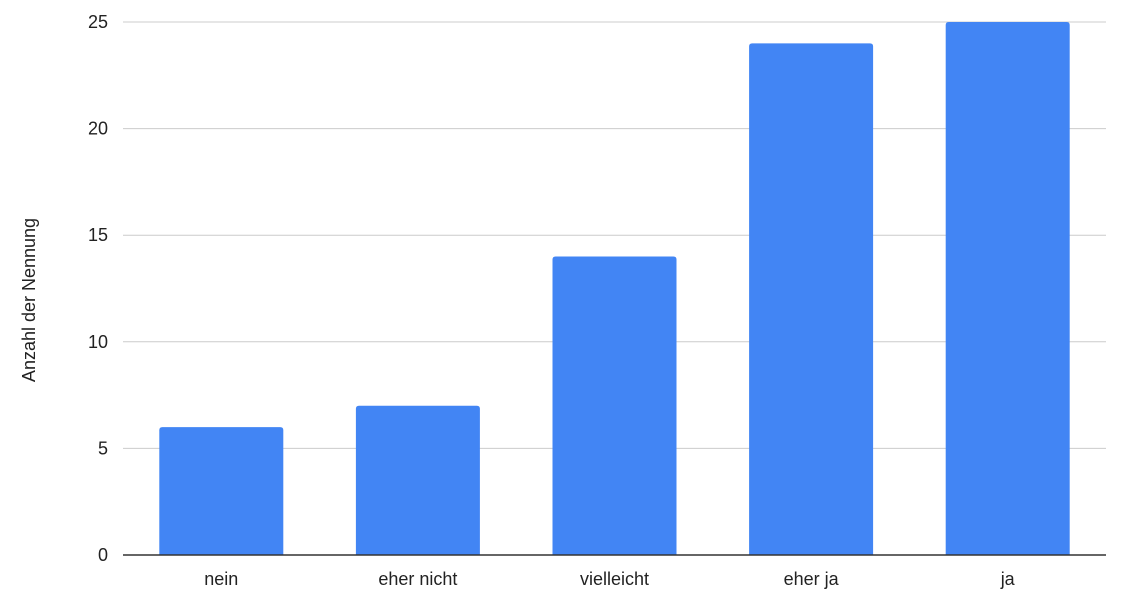 The image size is (1134, 590). I want to click on y-tick-label-0: 0, so click(103, 555).